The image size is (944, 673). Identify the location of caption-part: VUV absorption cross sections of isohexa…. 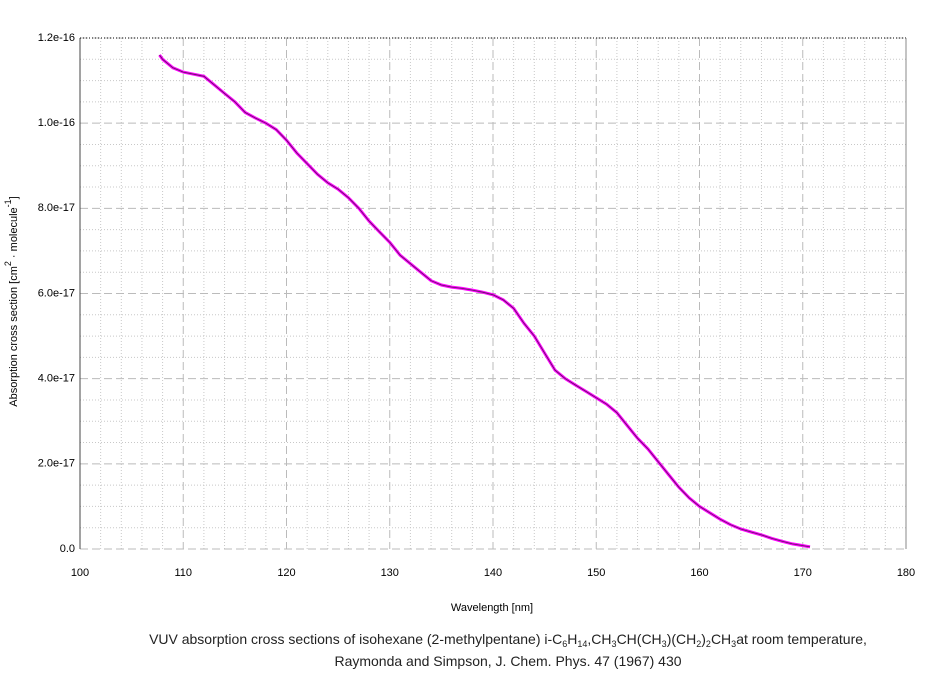
(355, 639).